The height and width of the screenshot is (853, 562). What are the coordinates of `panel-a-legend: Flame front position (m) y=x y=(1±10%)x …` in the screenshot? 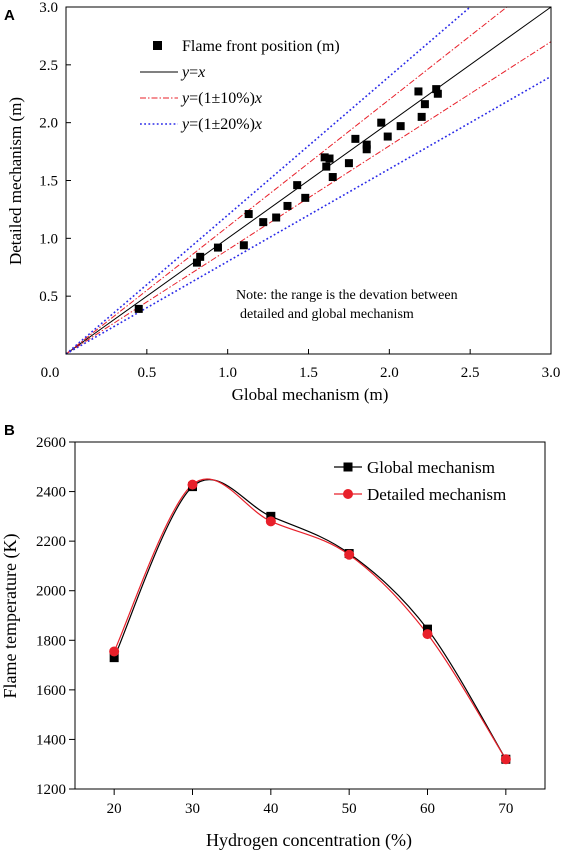 It's located at (240, 85).